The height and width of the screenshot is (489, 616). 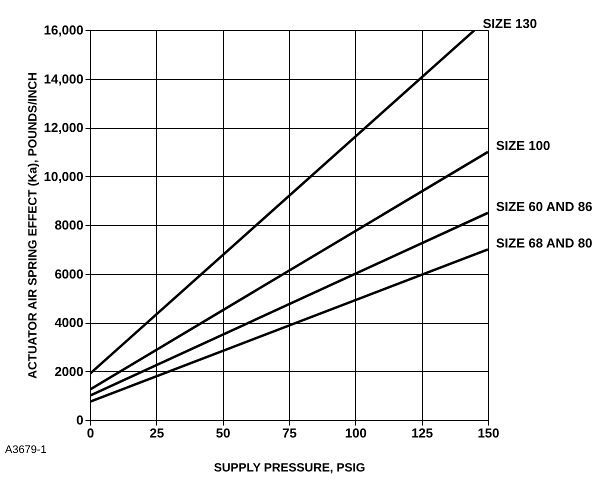 I want to click on series-label: SIZE 130, so click(x=509, y=23).